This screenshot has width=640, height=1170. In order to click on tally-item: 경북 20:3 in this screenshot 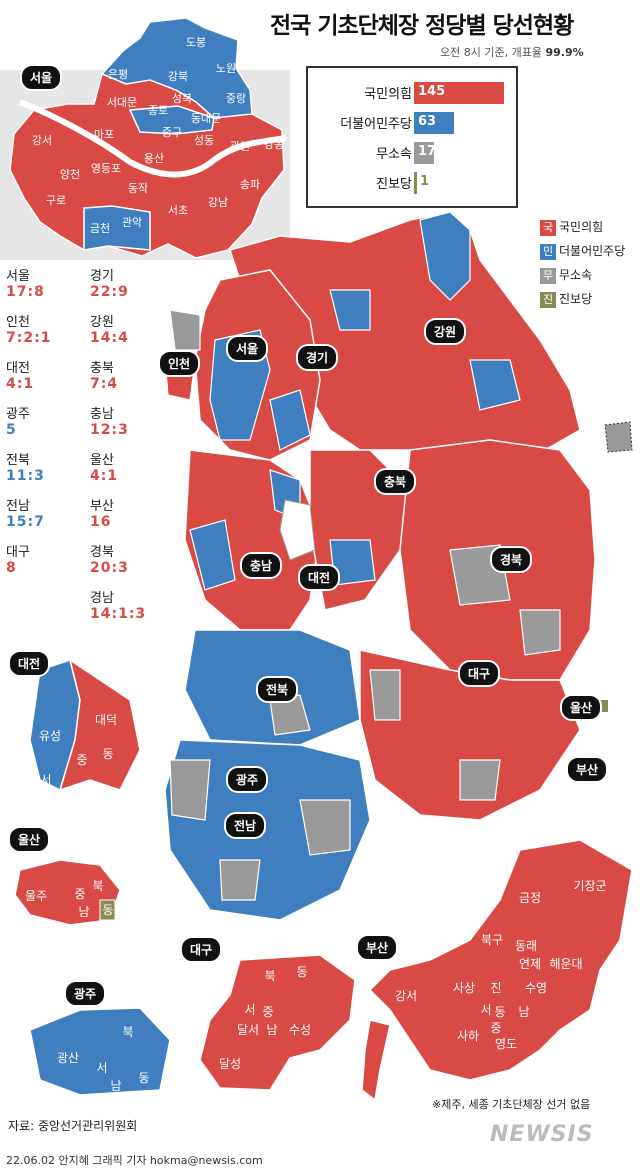, I will do `click(109, 558)`.